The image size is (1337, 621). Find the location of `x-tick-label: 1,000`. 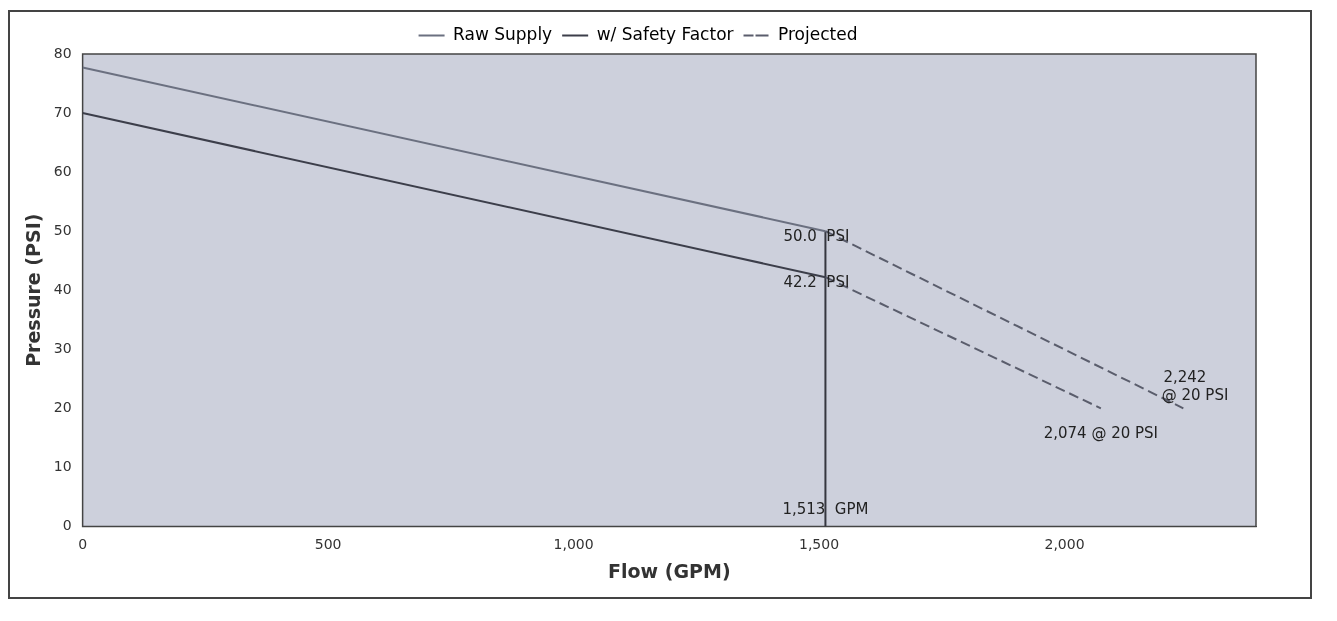

x-tick-label: 1,000 is located at coordinates (573, 544).